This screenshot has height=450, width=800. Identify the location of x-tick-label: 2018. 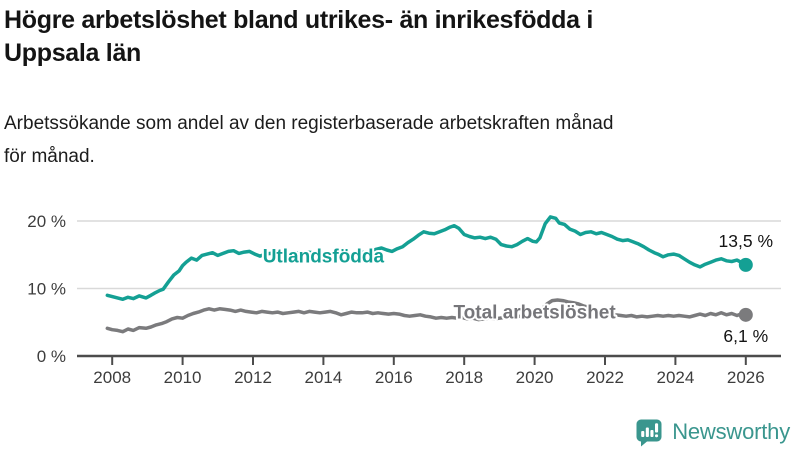
(464, 377).